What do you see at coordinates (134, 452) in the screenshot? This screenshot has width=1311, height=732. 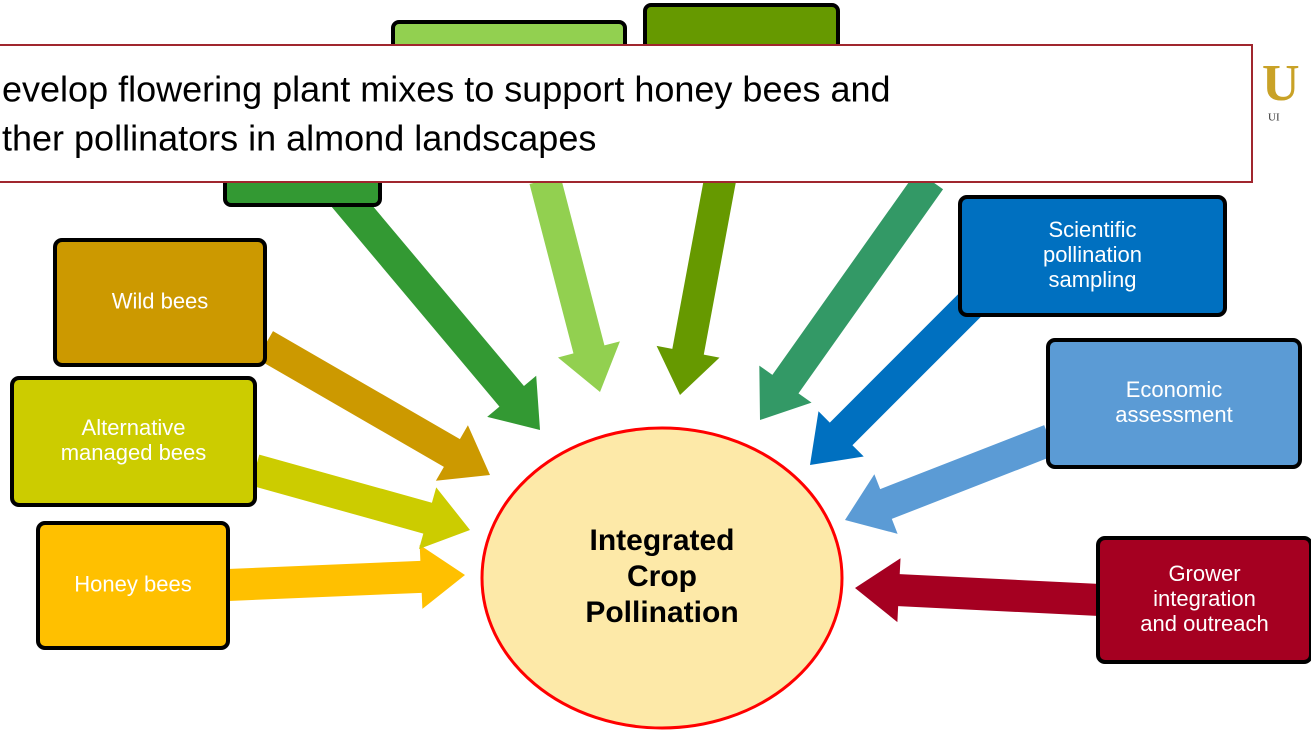 I see `node-label: managed bees` at bounding box center [134, 452].